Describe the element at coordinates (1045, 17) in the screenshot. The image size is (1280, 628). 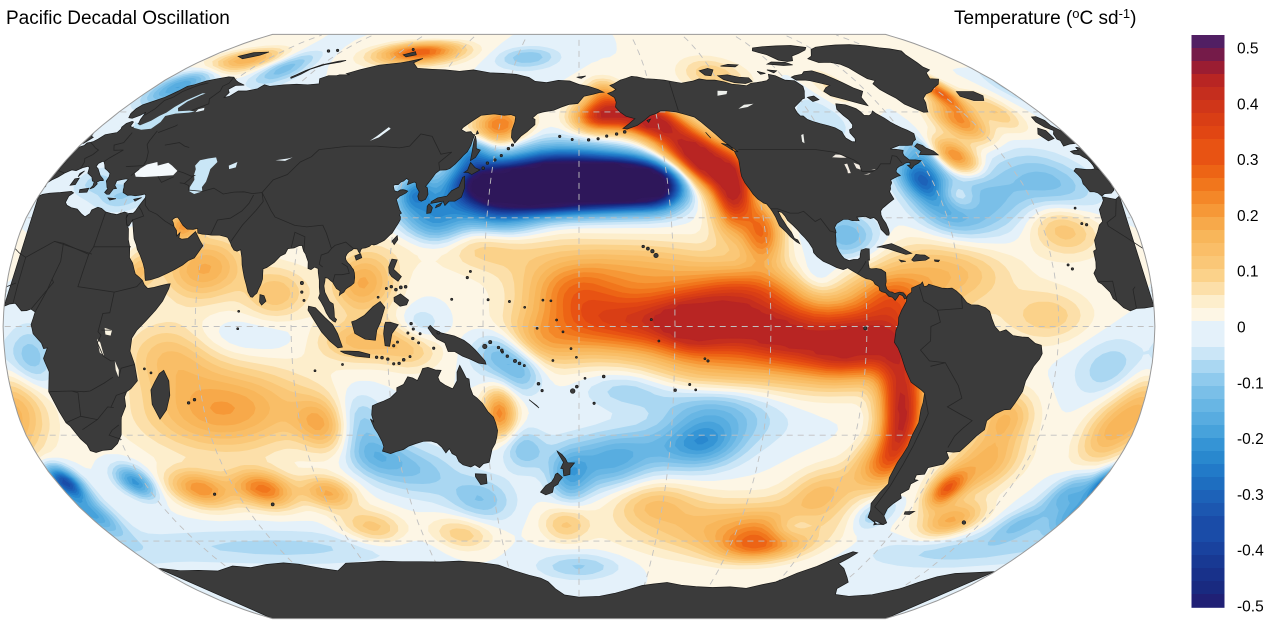
I see `svg-text: Temperature (oC sd-1)` at that location.